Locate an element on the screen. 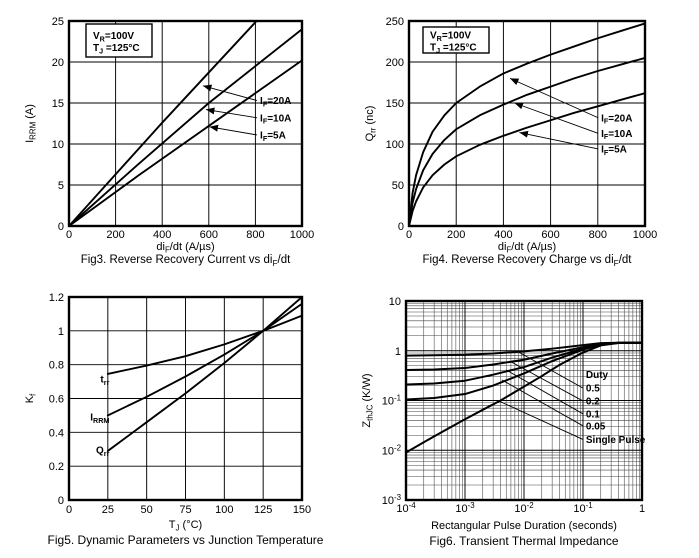 The image size is (699, 558). fig4-conditions-box is located at coordinates (456, 40).